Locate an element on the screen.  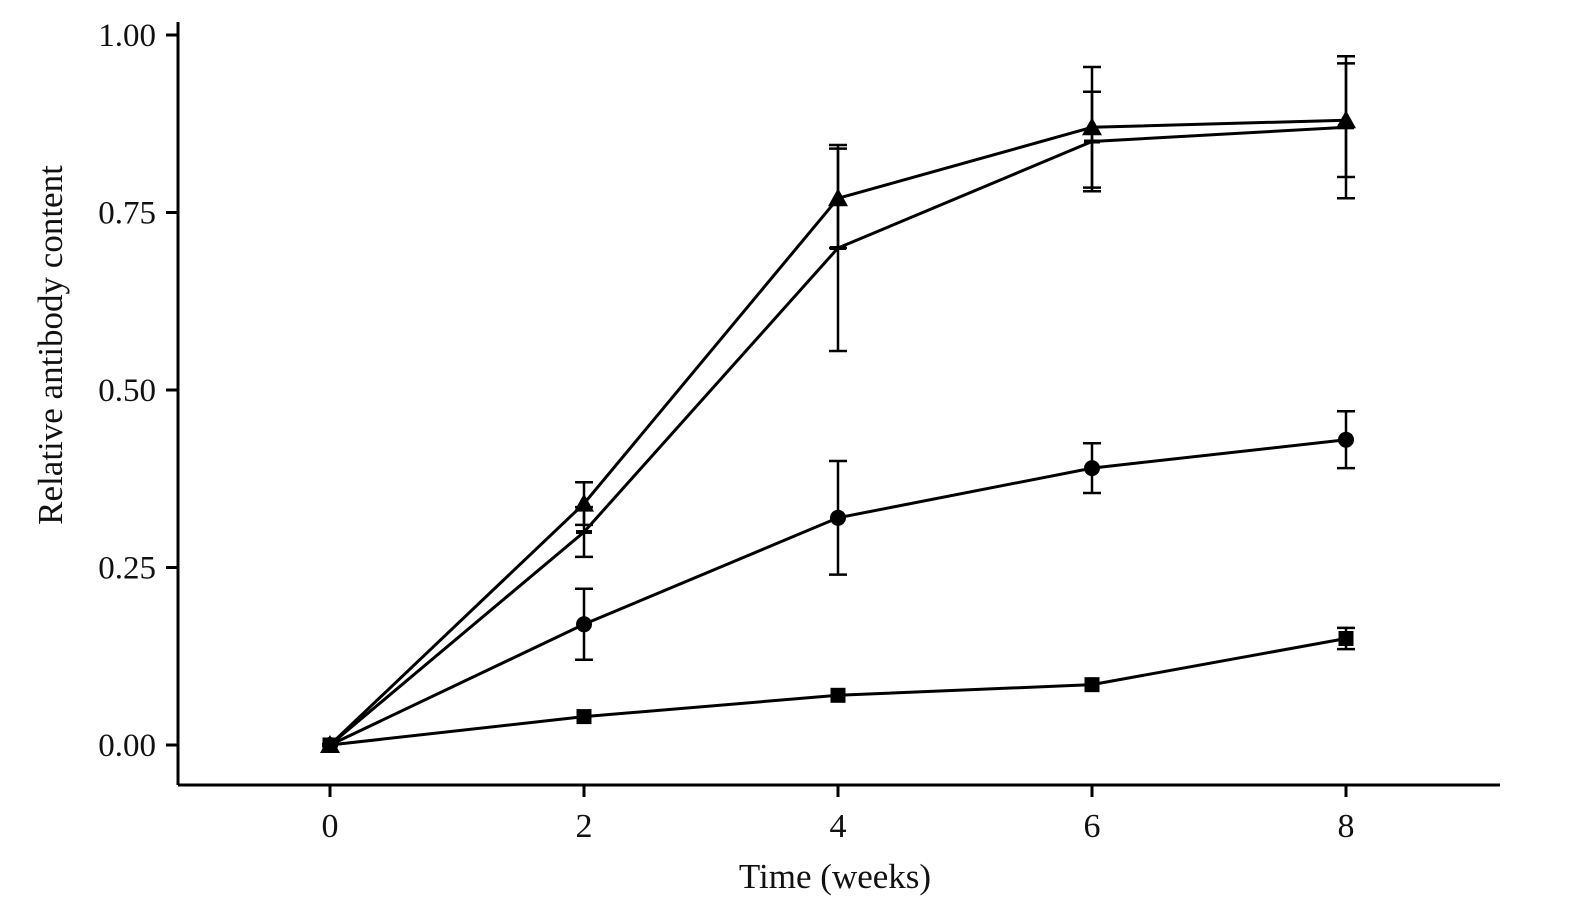
y-axis-title: Relative antibody content is located at coordinates (50, 345).